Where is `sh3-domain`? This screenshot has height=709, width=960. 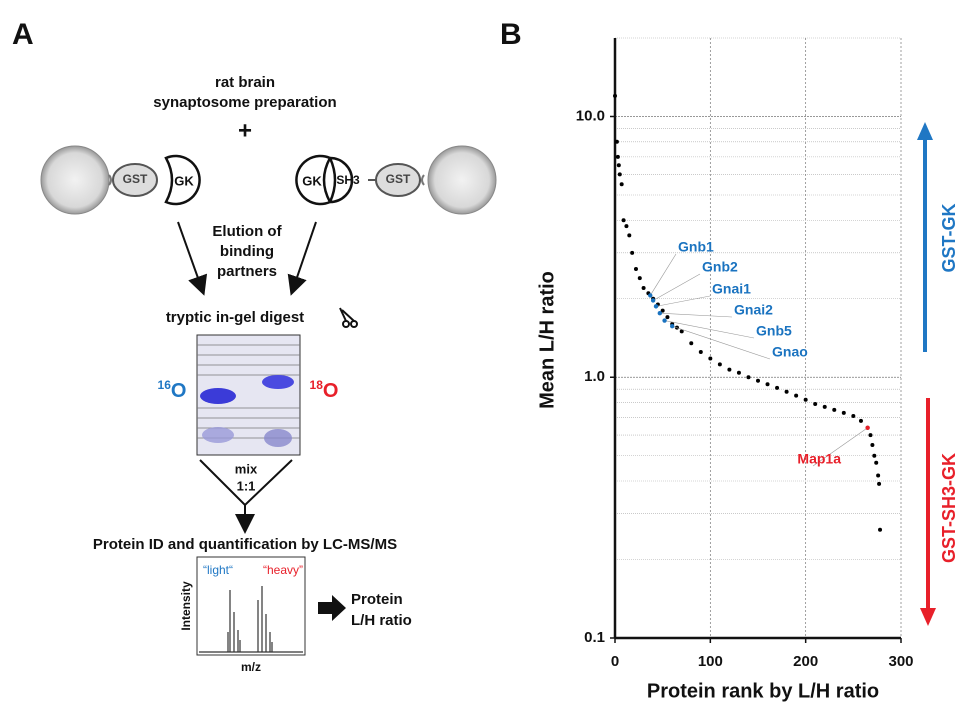 sh3-domain is located at coordinates (341, 180).